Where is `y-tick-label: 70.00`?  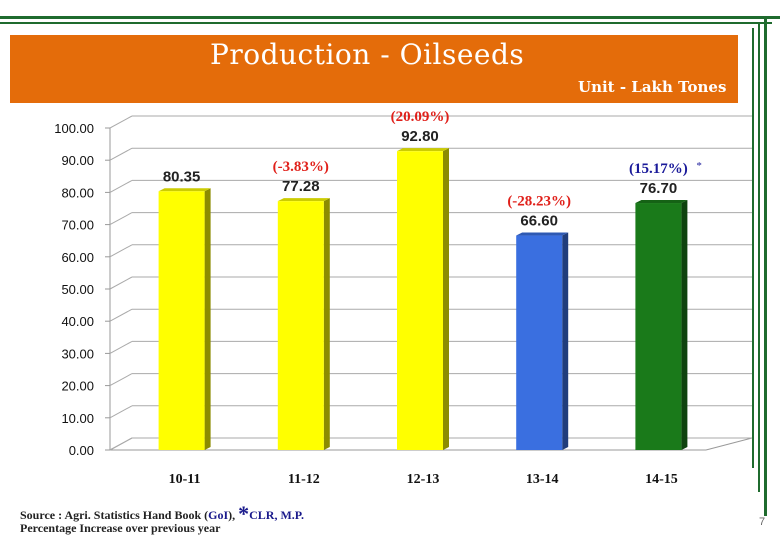 y-tick-label: 70.00 is located at coordinates (77, 225).